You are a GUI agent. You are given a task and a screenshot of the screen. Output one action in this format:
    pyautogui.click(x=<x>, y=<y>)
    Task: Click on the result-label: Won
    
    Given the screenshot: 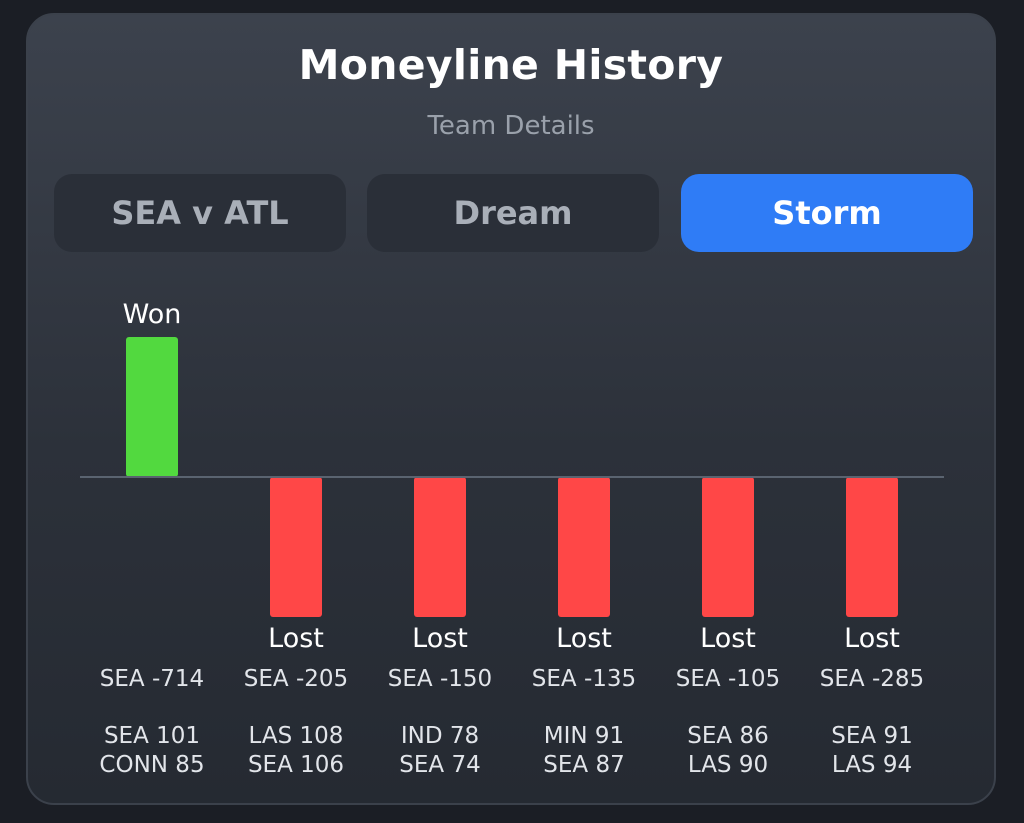 What is the action you would take?
    pyautogui.click(x=152, y=314)
    